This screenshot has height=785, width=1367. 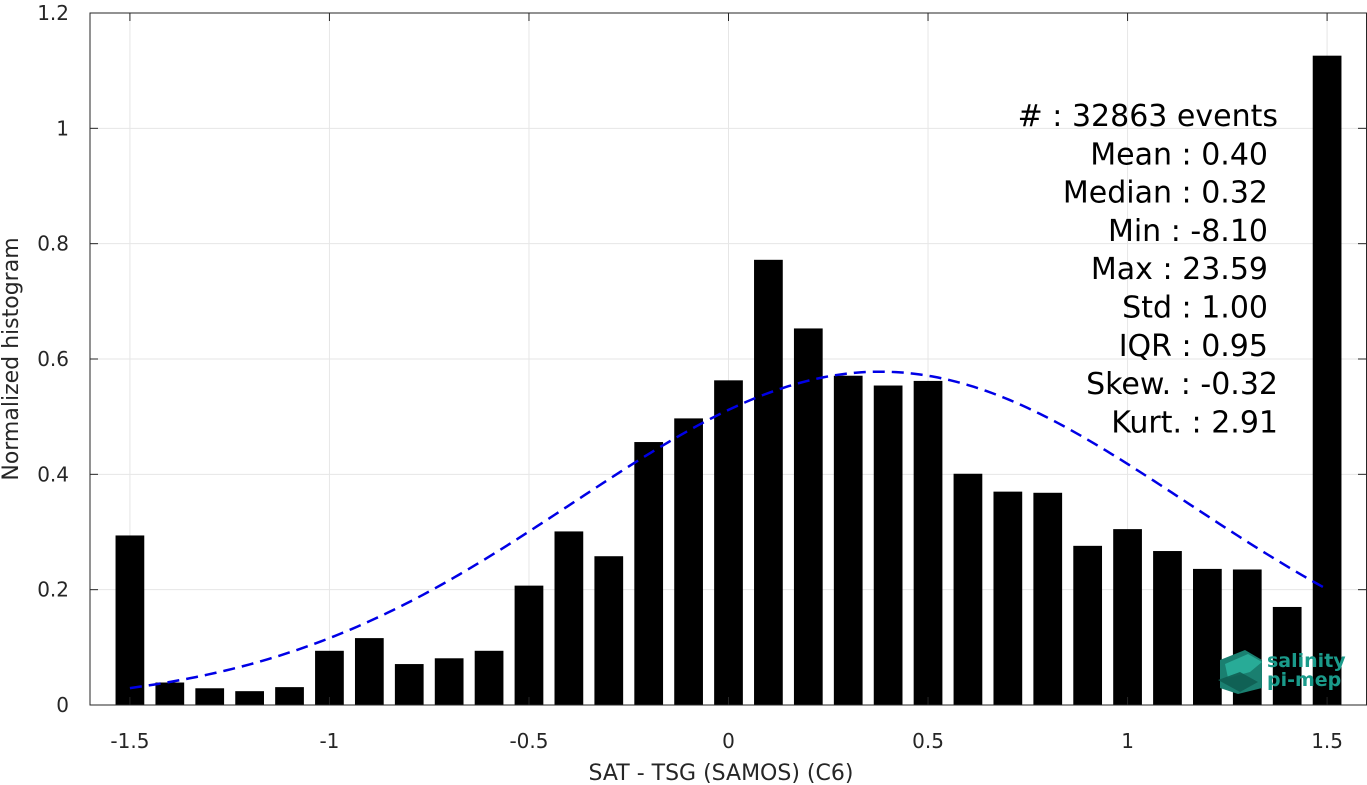 What do you see at coordinates (1240, 672) in the screenshot?
I see `logo-mark` at bounding box center [1240, 672].